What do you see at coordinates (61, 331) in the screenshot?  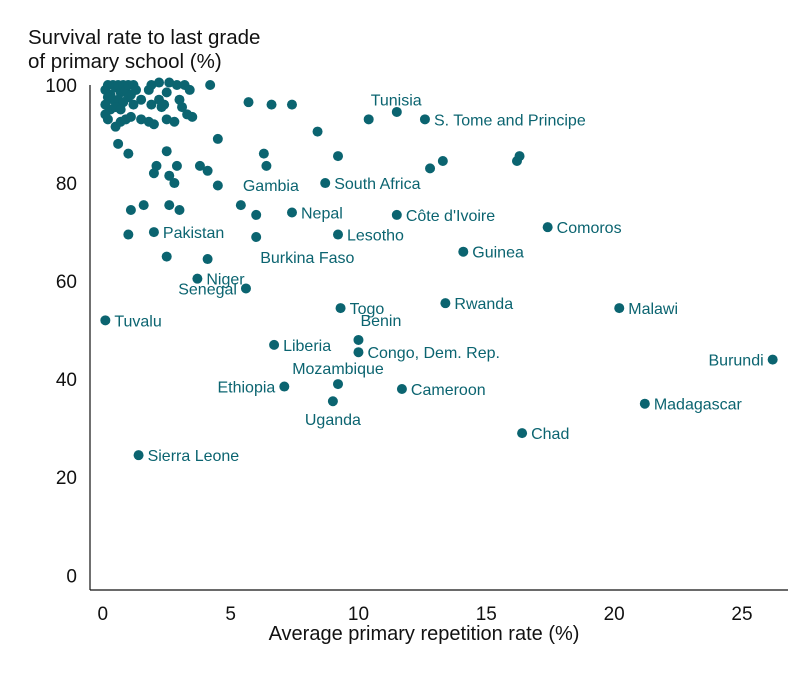 I see `y-tick-labels: 0 20 40 60 80 100` at bounding box center [61, 331].